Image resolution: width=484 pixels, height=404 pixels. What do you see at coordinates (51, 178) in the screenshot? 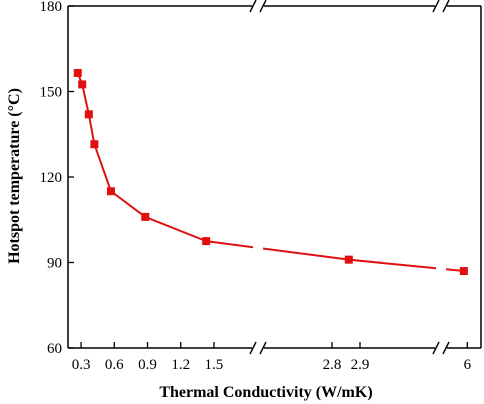
I see `y-tick-label: 120` at bounding box center [51, 178].